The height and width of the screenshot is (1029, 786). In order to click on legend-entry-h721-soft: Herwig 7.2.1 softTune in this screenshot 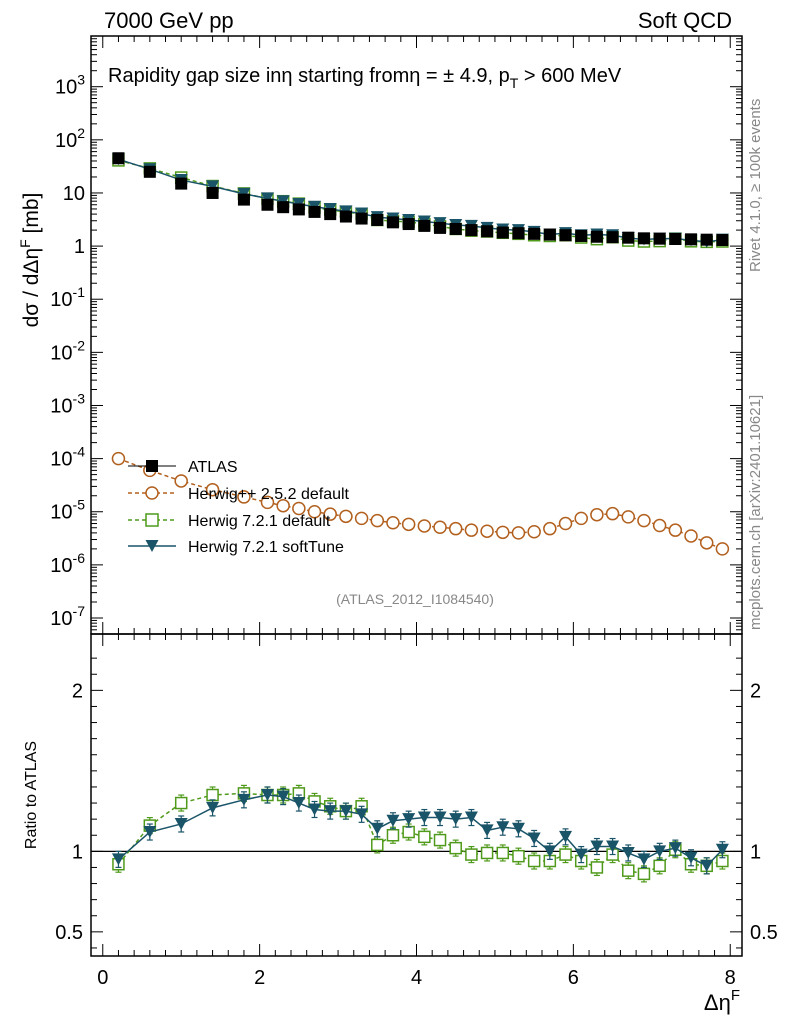, I will do `click(236, 547)`.